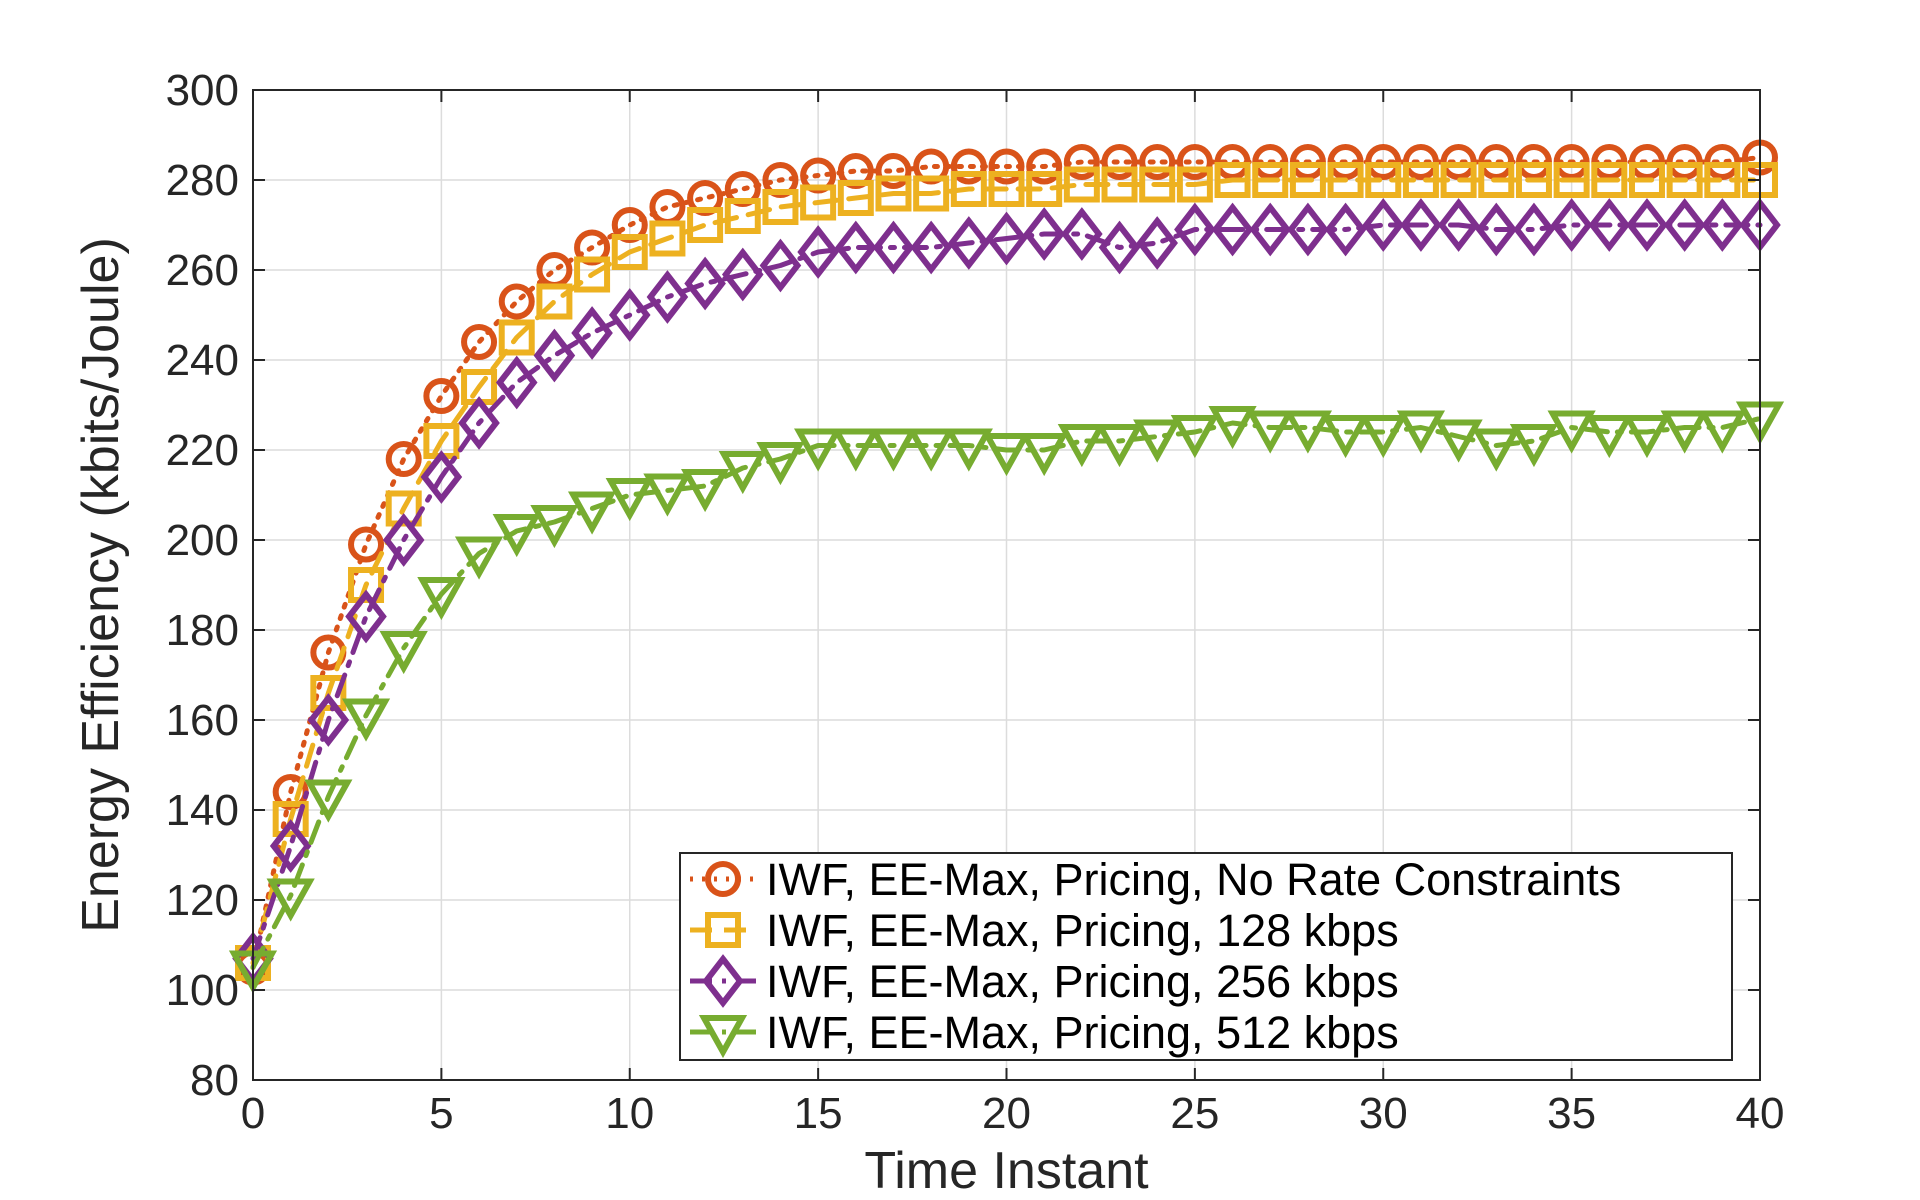 The width and height of the screenshot is (1920, 1200). Describe the element at coordinates (202, 270) in the screenshot. I see `y-tick-label: 260` at that location.